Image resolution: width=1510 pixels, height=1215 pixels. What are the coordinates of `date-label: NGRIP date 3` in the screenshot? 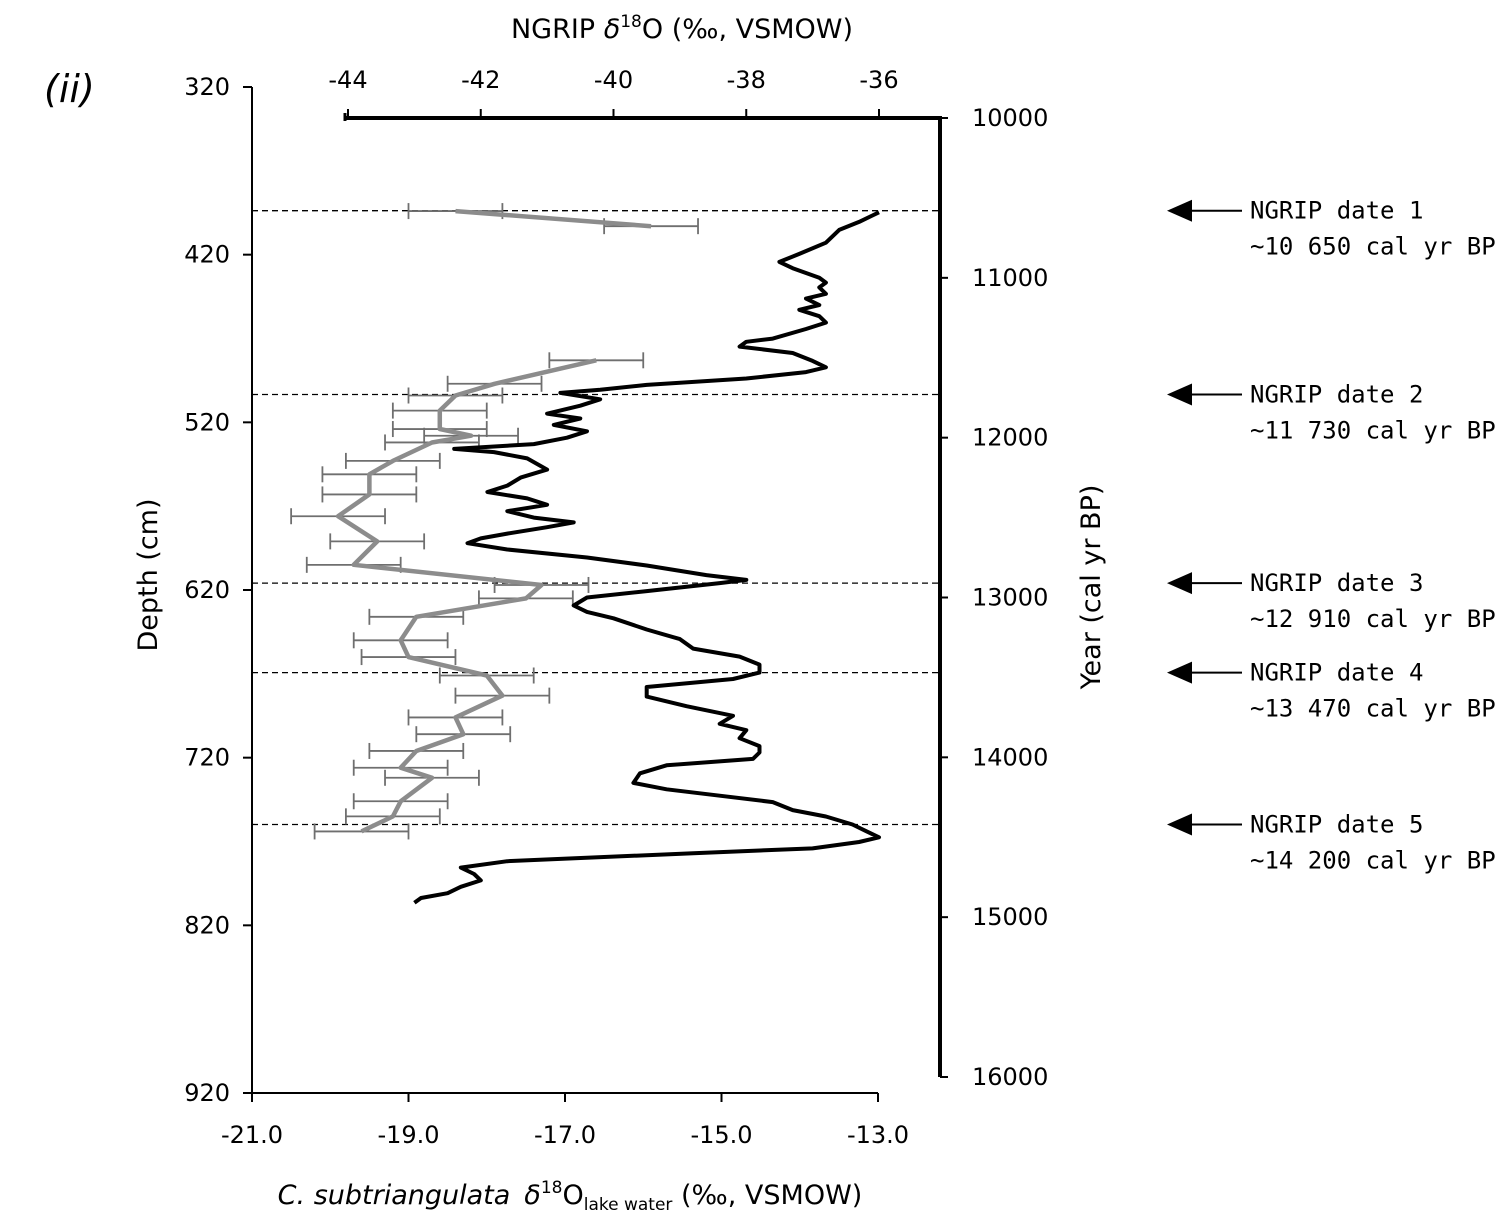 It's located at (1336, 583).